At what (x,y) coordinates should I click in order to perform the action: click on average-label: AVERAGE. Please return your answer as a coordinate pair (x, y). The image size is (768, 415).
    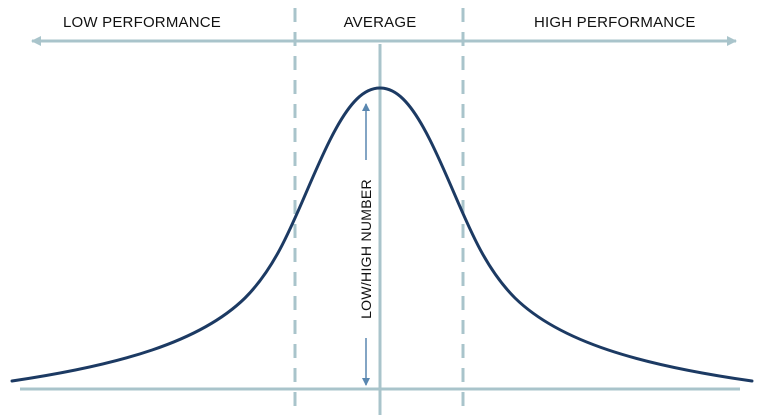
    Looking at the image, I should click on (380, 22).